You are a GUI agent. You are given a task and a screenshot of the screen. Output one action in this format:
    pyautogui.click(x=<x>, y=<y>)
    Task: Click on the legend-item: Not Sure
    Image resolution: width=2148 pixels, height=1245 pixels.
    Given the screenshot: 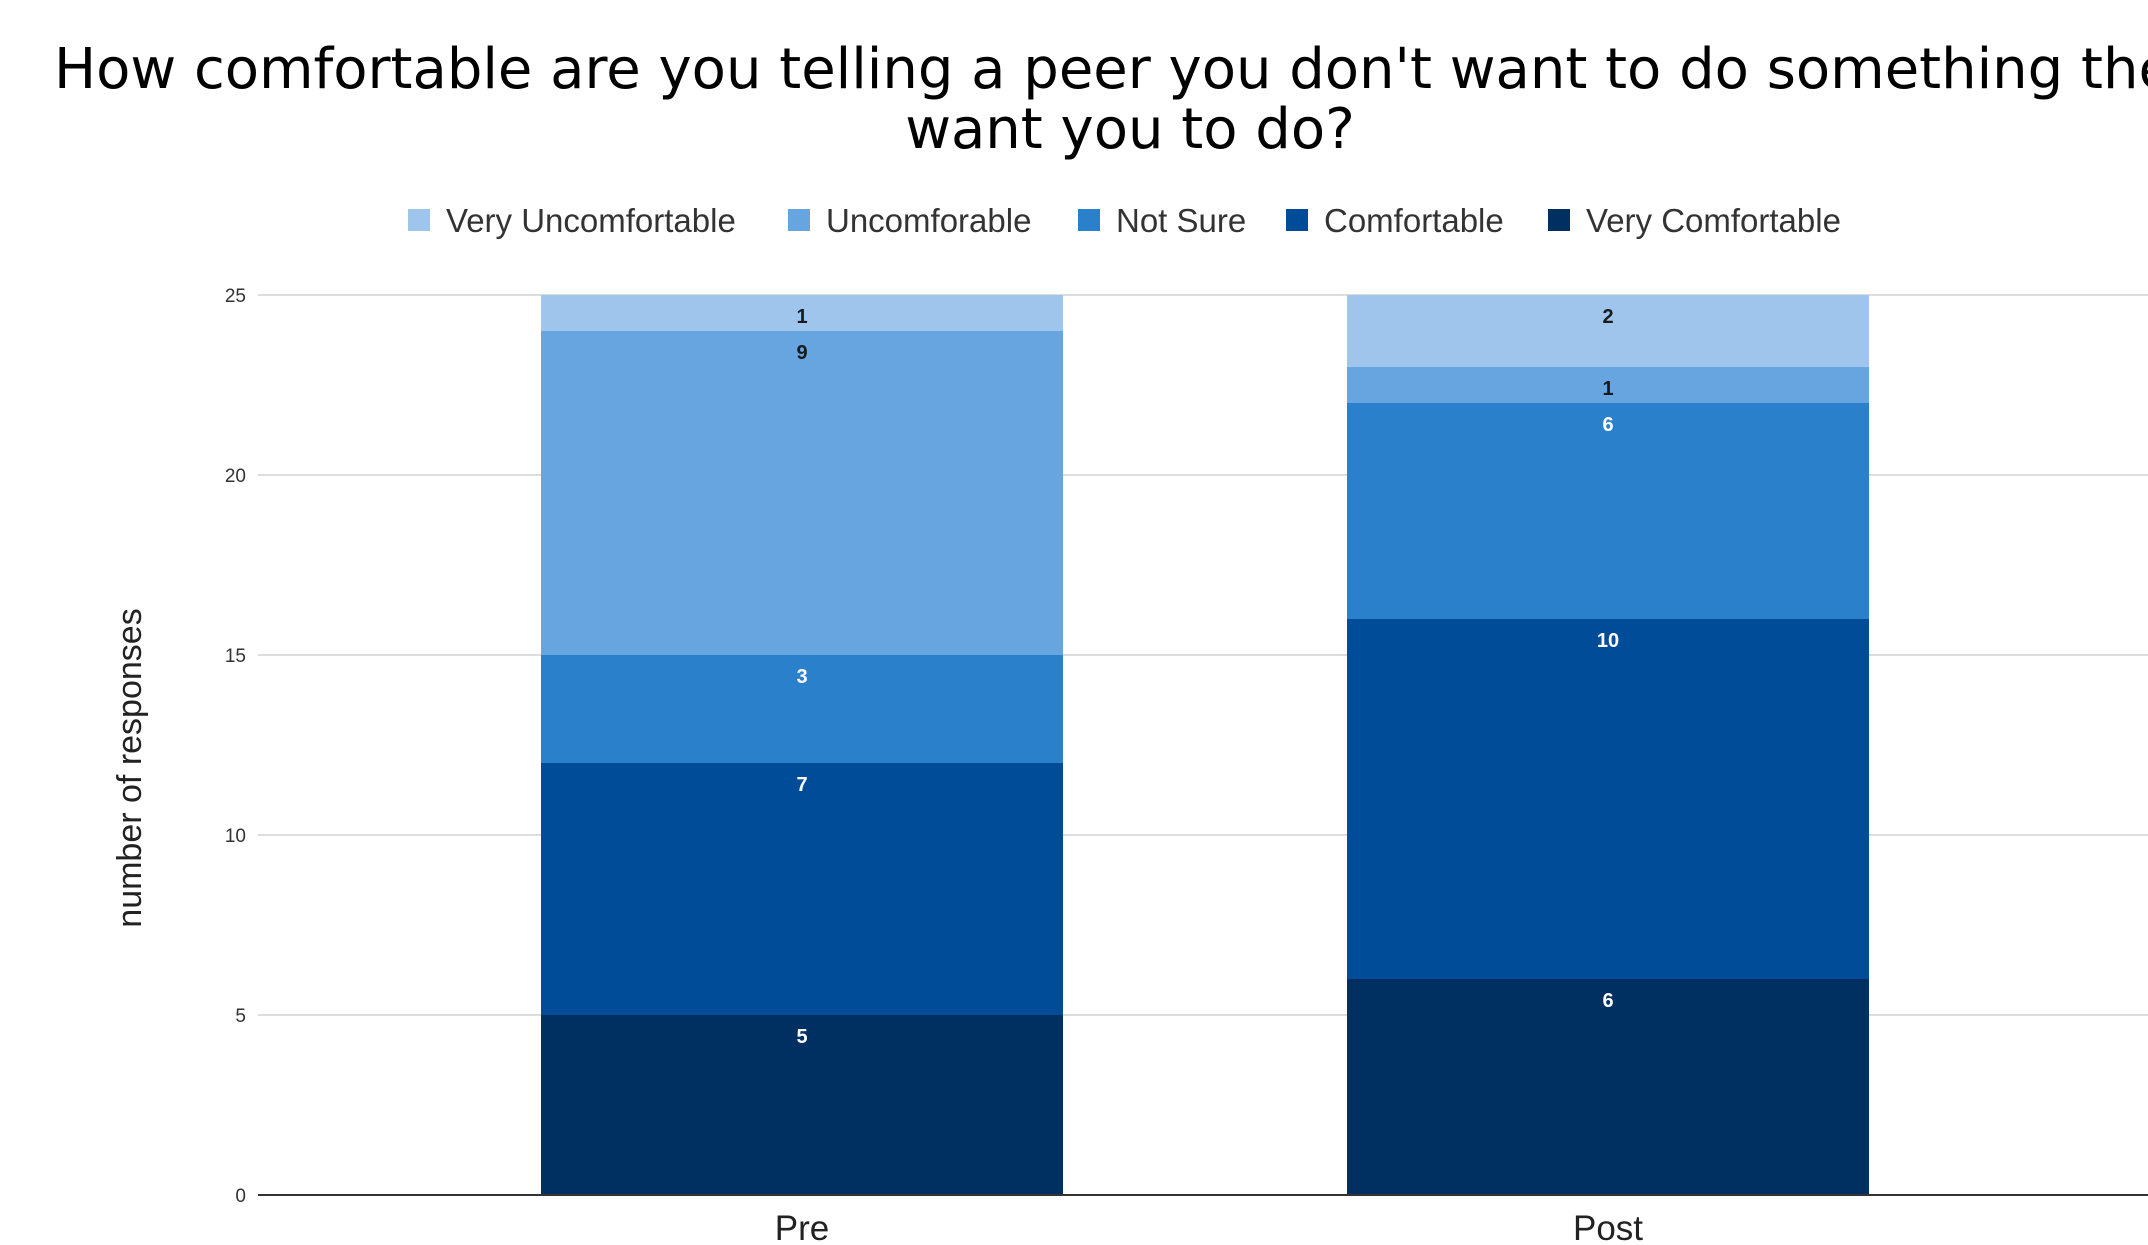 What is the action you would take?
    pyautogui.click(x=1162, y=220)
    